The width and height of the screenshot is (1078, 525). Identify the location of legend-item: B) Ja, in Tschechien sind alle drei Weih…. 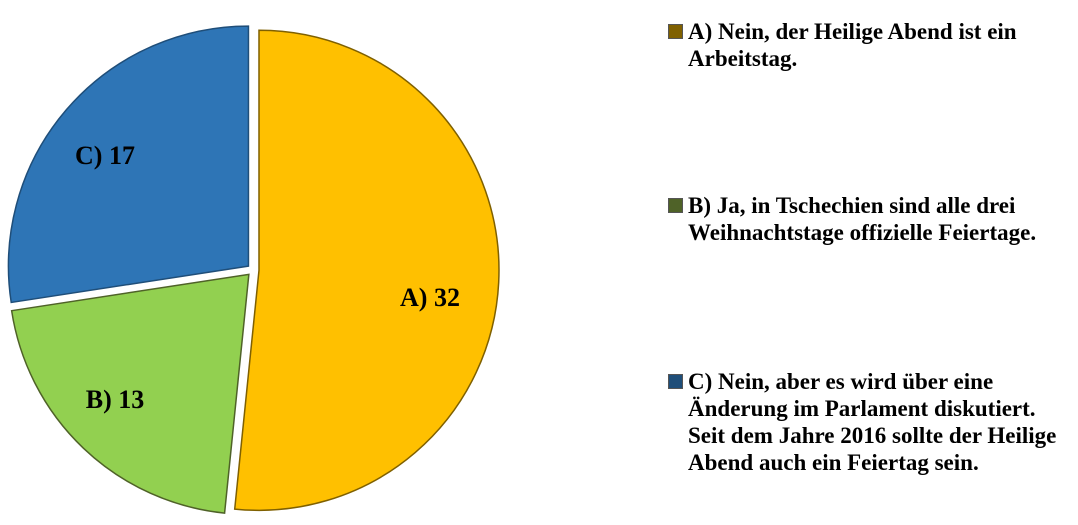
(868, 219).